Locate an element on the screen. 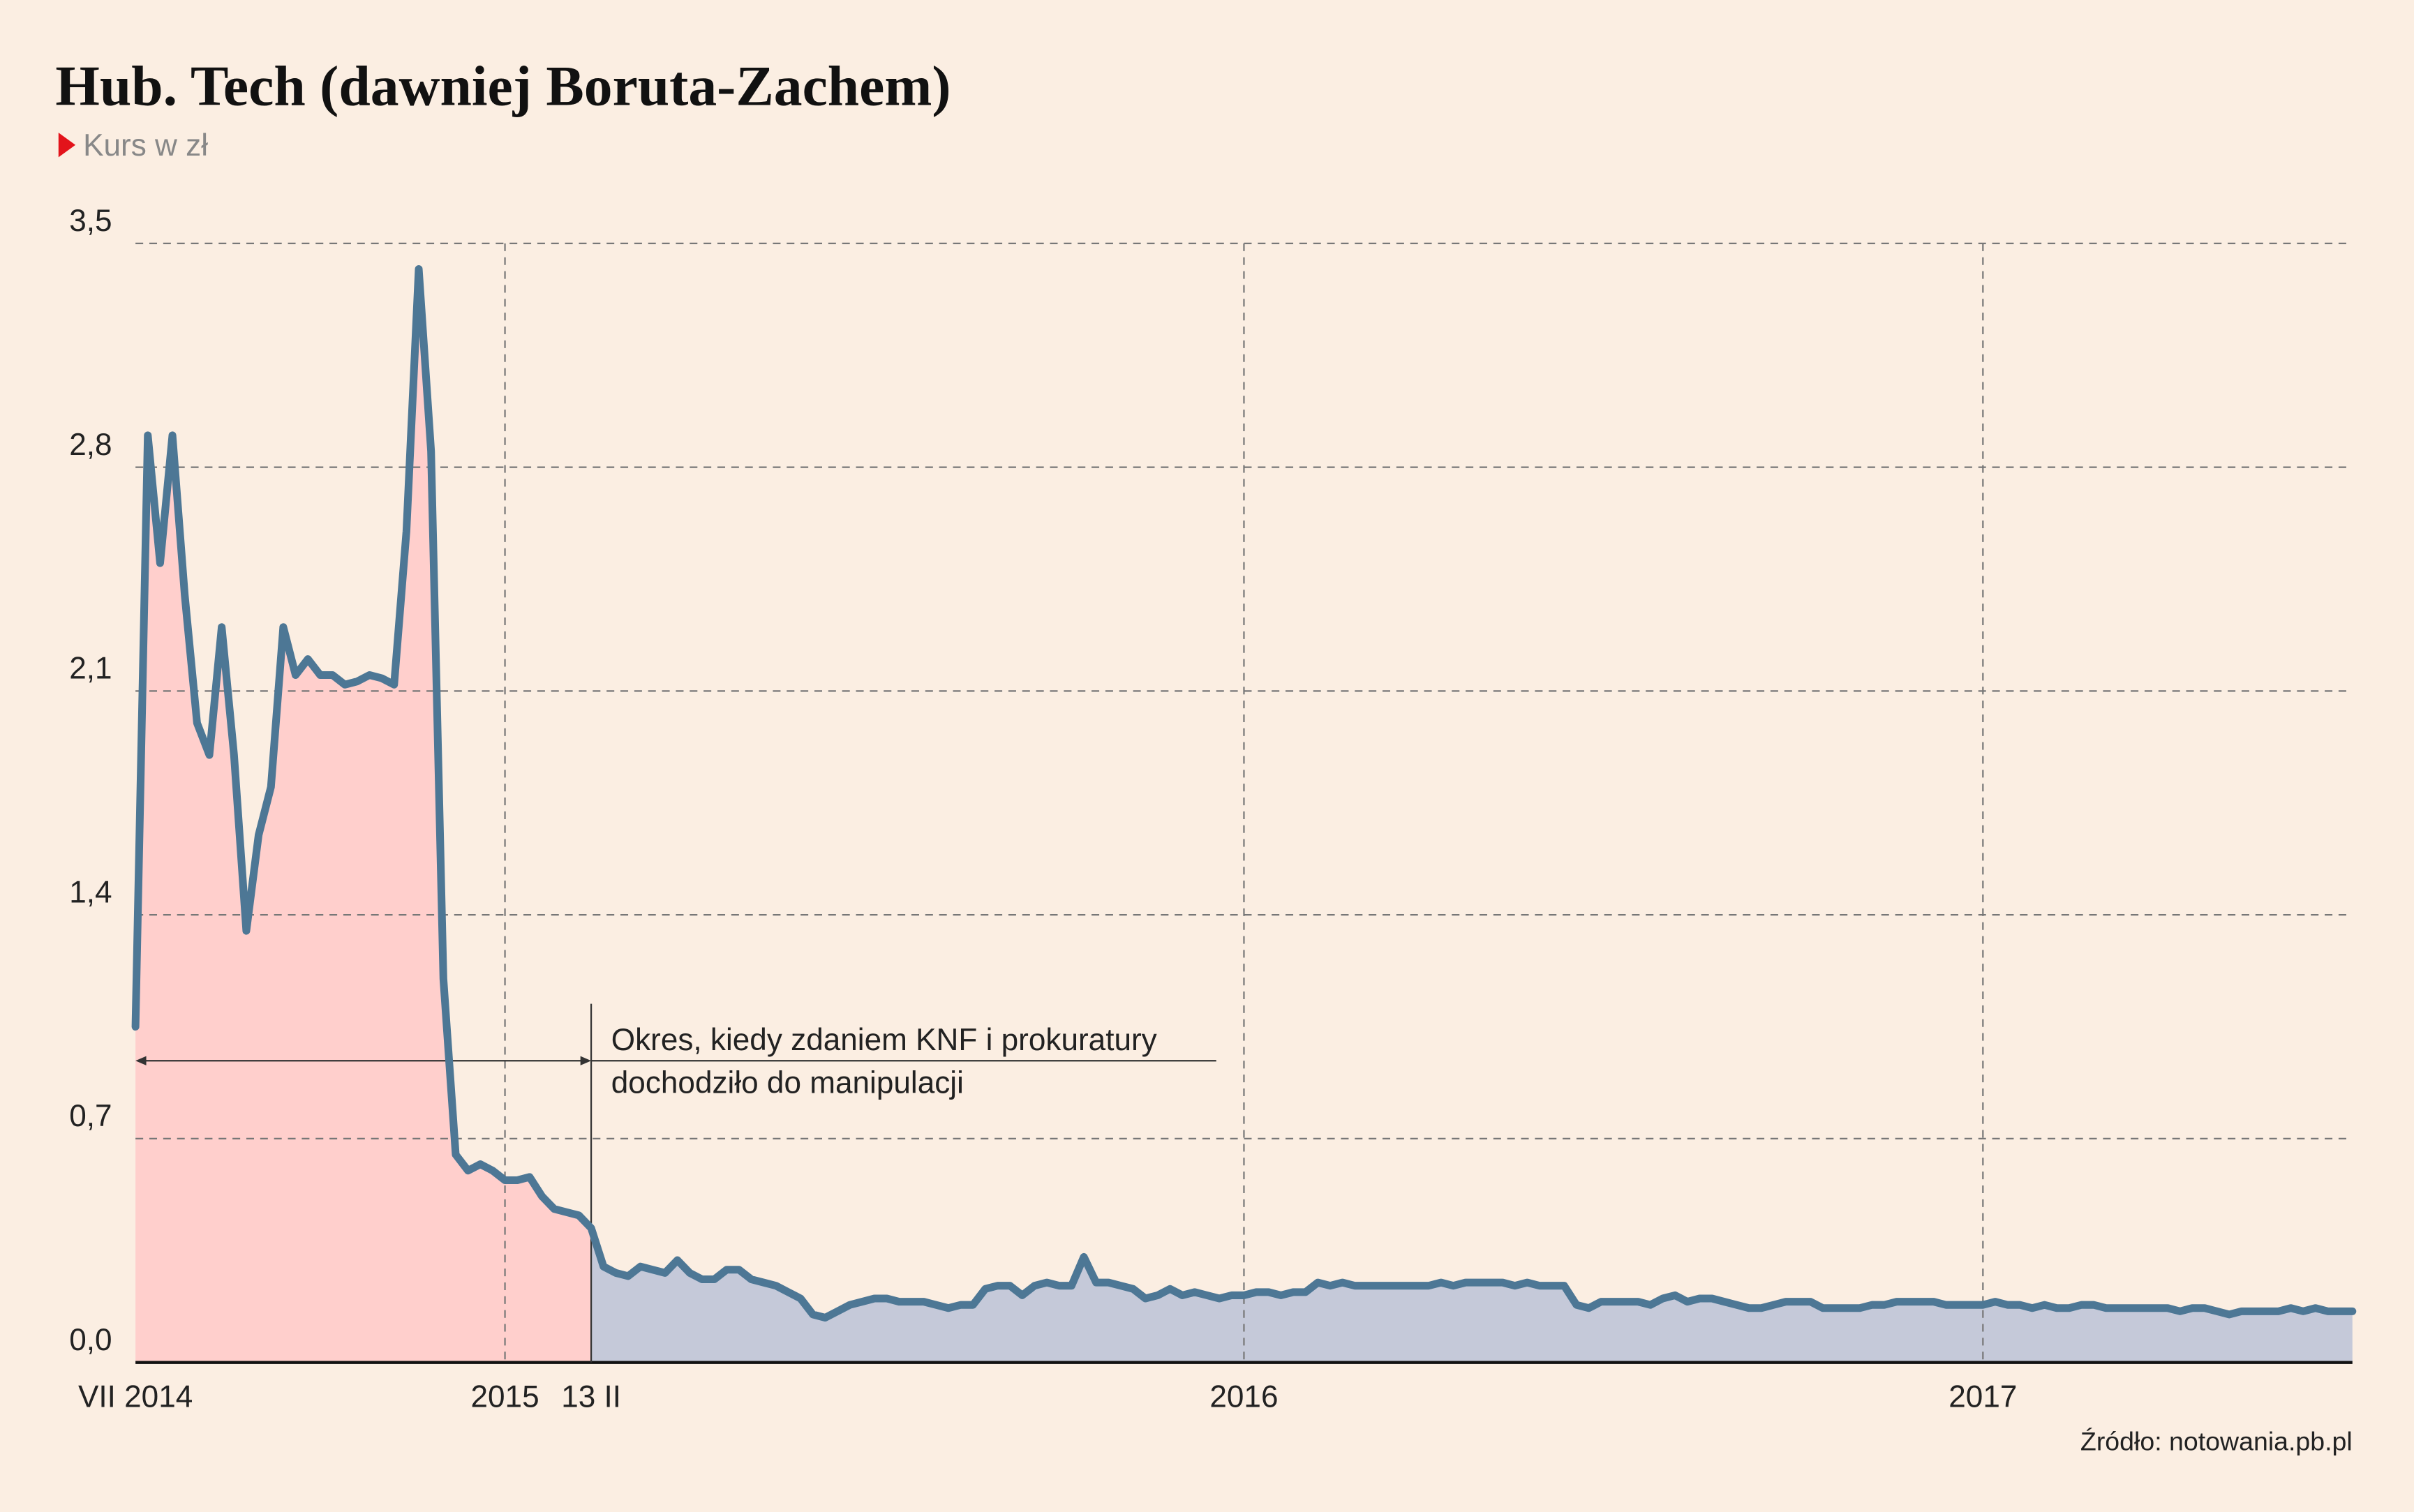 The height and width of the screenshot is (1512, 2414). y-tick-label: 3,5 is located at coordinates (91, 221).